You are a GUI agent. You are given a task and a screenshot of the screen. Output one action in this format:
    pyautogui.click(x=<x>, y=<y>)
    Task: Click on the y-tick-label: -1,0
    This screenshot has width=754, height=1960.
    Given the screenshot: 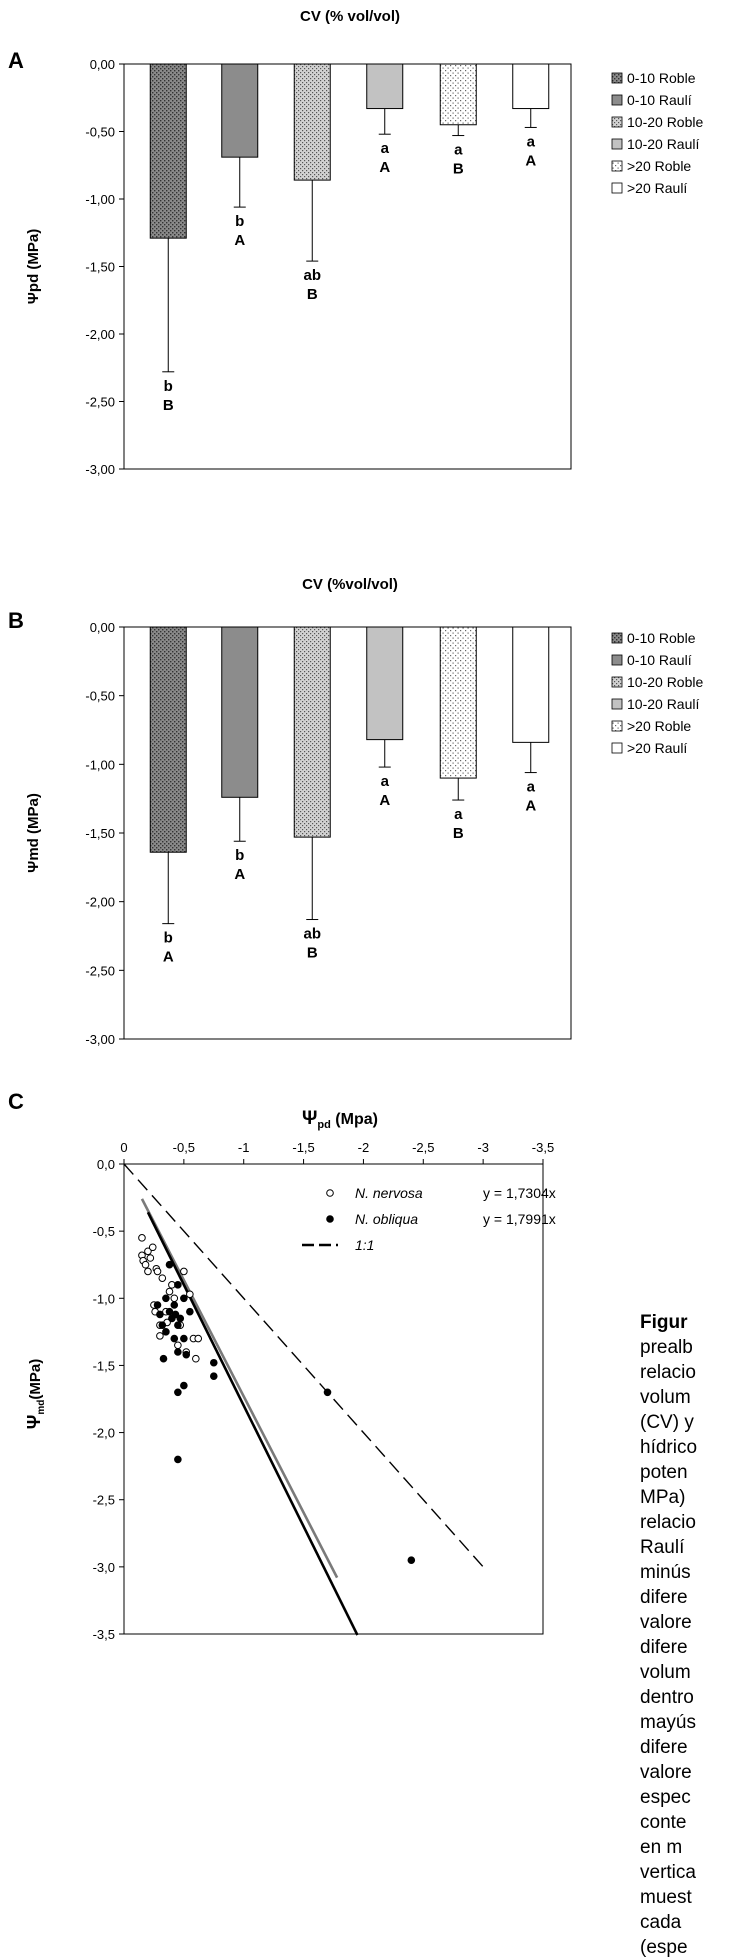 What is the action you would take?
    pyautogui.click(x=104, y=1298)
    